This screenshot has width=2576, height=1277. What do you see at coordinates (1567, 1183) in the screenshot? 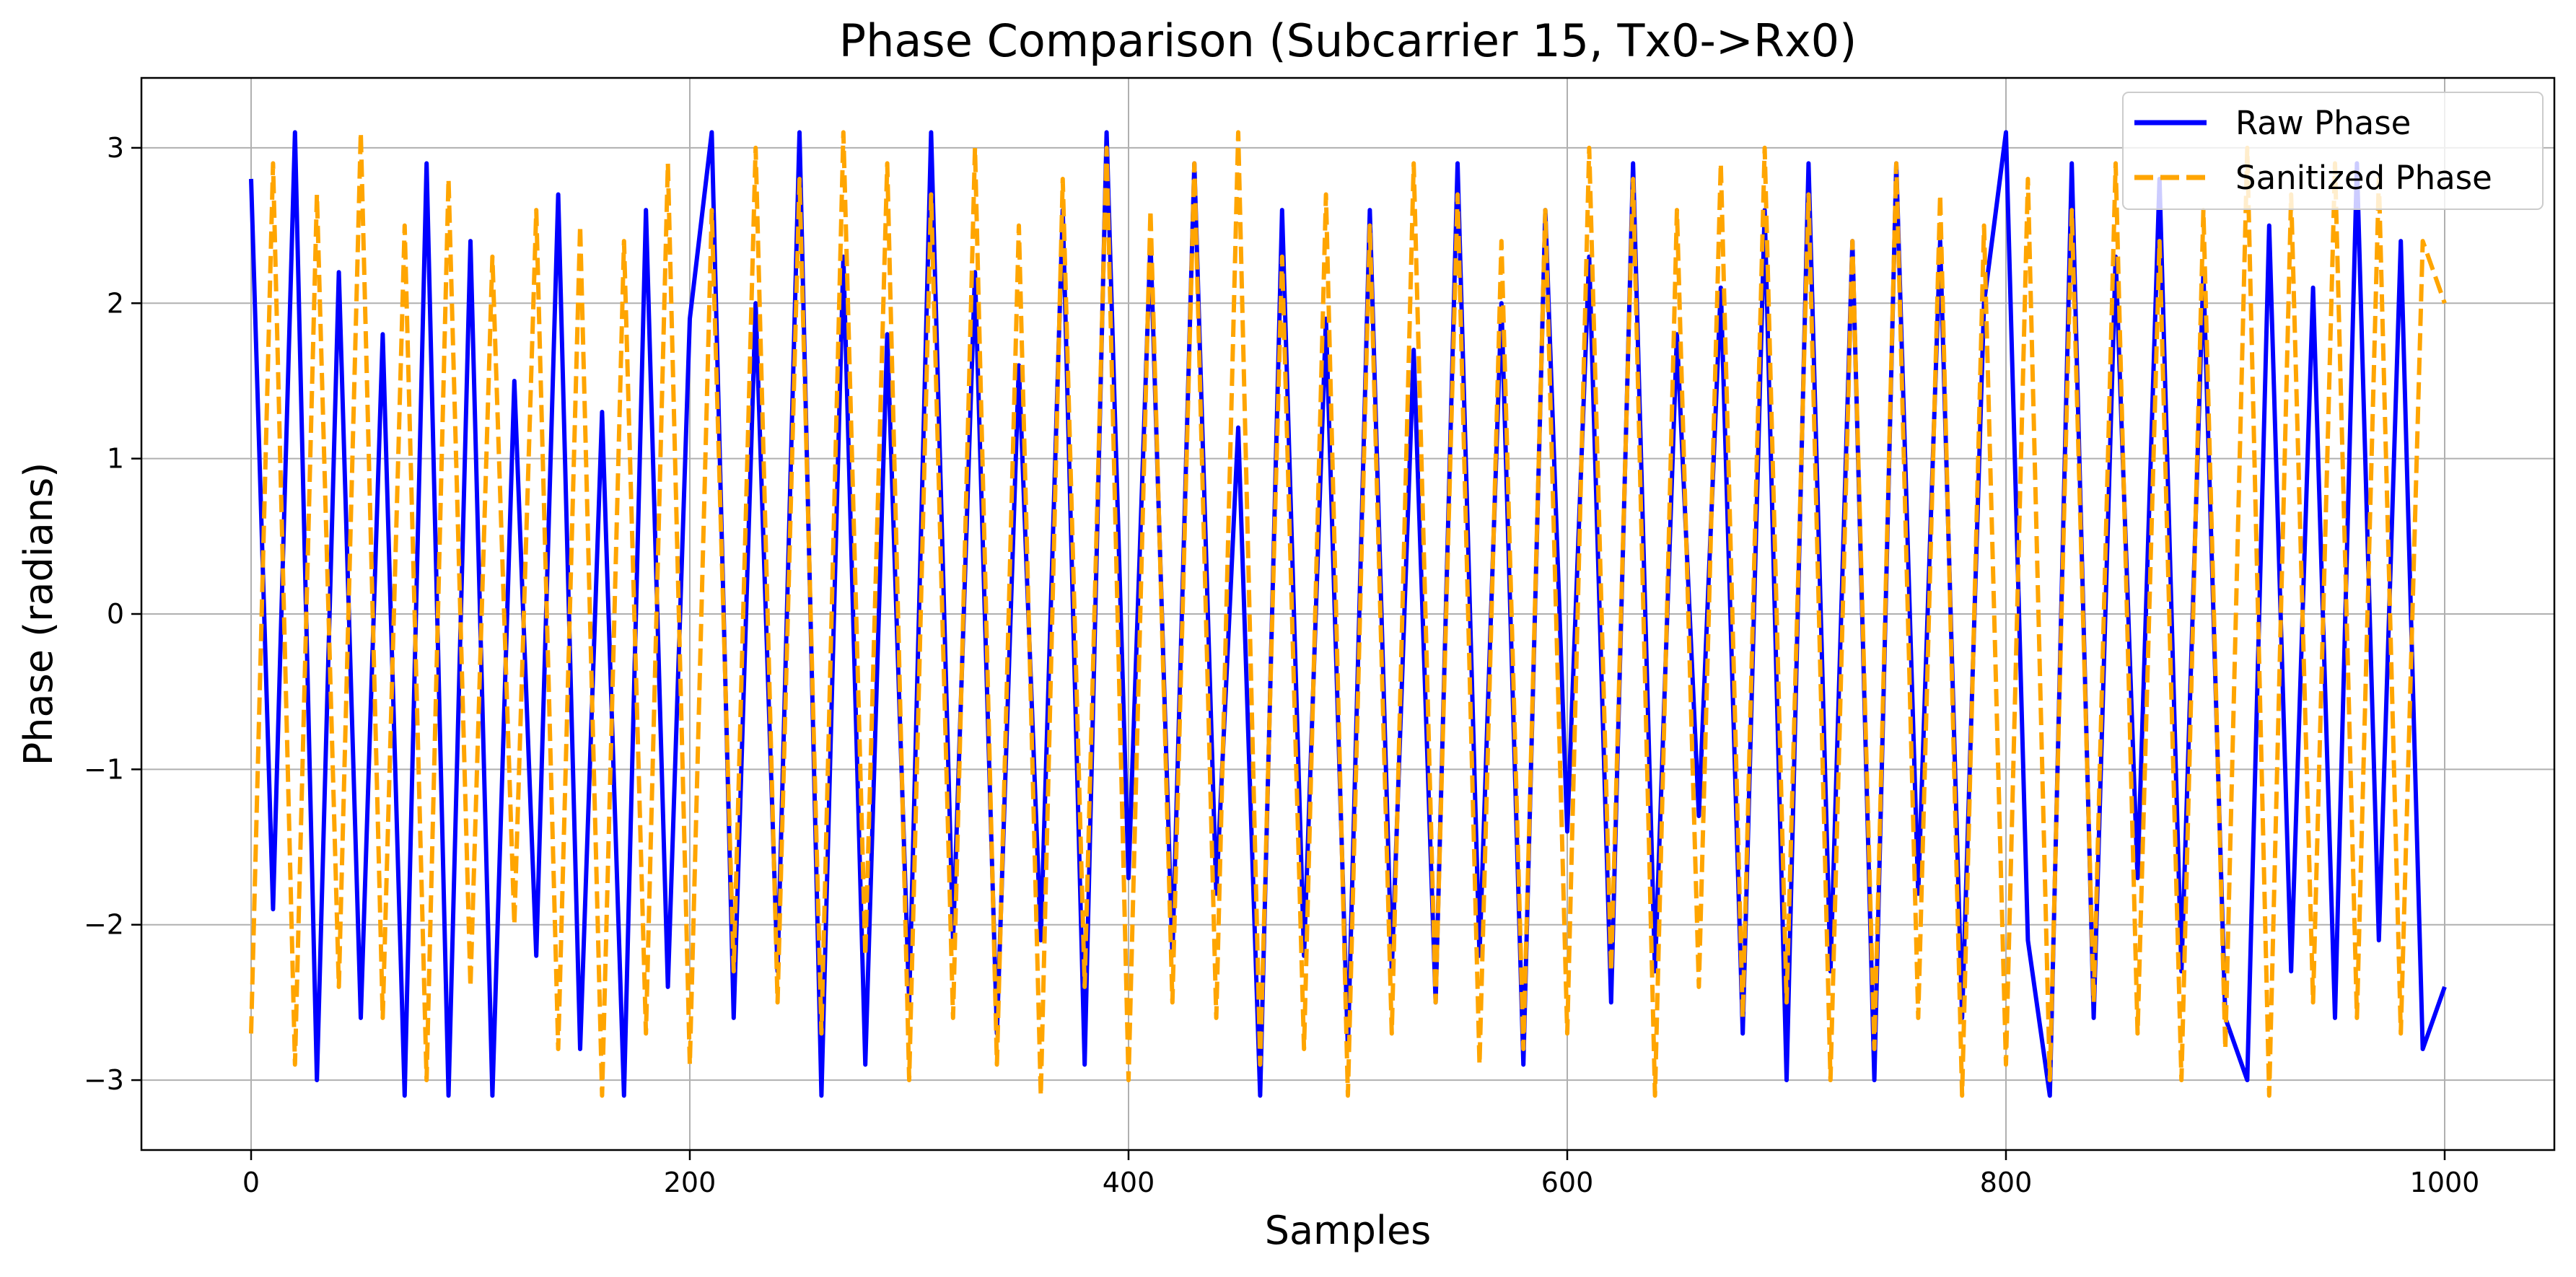
I see `x-tick-label: 600` at bounding box center [1567, 1183].